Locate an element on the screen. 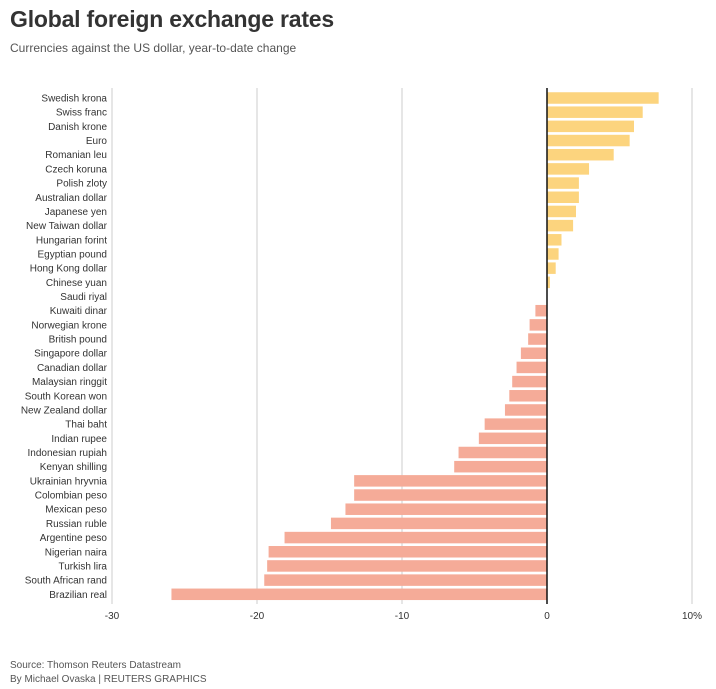 The image size is (716, 689). category-label: Mexican peso is located at coordinates (76, 510).